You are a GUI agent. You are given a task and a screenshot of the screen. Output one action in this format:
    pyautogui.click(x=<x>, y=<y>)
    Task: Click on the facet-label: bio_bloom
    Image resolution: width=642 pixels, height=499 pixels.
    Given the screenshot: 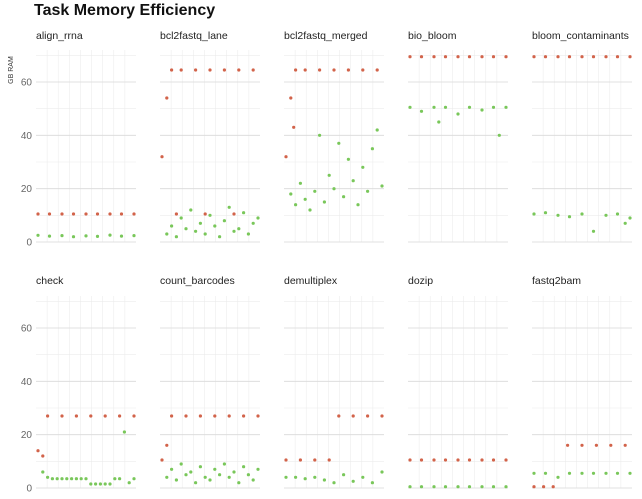 What is the action you would take?
    pyautogui.click(x=432, y=36)
    